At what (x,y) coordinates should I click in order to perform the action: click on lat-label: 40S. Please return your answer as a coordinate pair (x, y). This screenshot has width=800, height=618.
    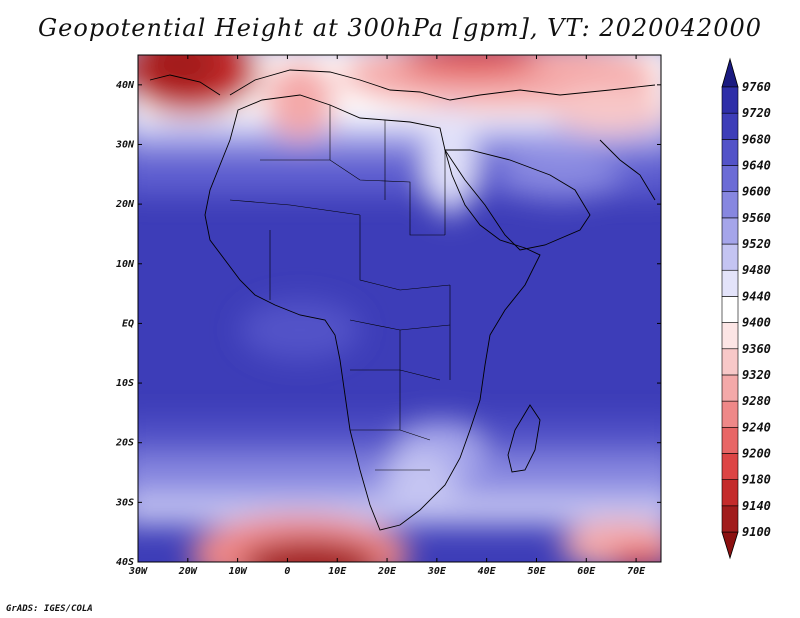
    Looking at the image, I should click on (125, 562).